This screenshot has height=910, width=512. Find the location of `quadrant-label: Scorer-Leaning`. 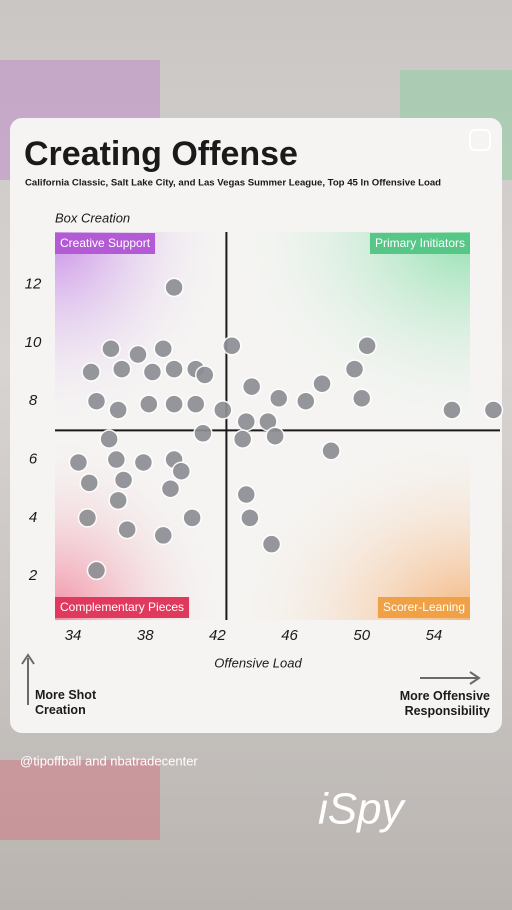

quadrant-label: Scorer-Leaning is located at coordinates (424, 607).